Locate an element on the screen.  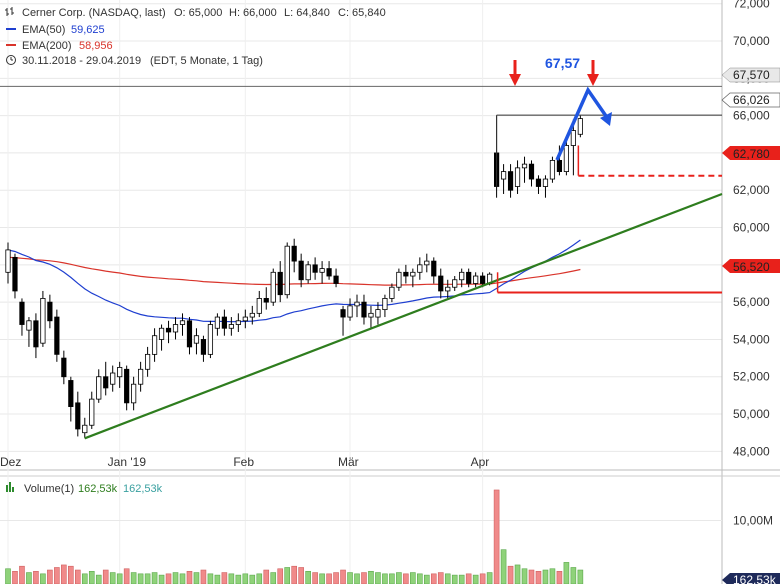
date-range-info: (EDT, 5 Monate, 1 Tag) is located at coordinates (206, 61).